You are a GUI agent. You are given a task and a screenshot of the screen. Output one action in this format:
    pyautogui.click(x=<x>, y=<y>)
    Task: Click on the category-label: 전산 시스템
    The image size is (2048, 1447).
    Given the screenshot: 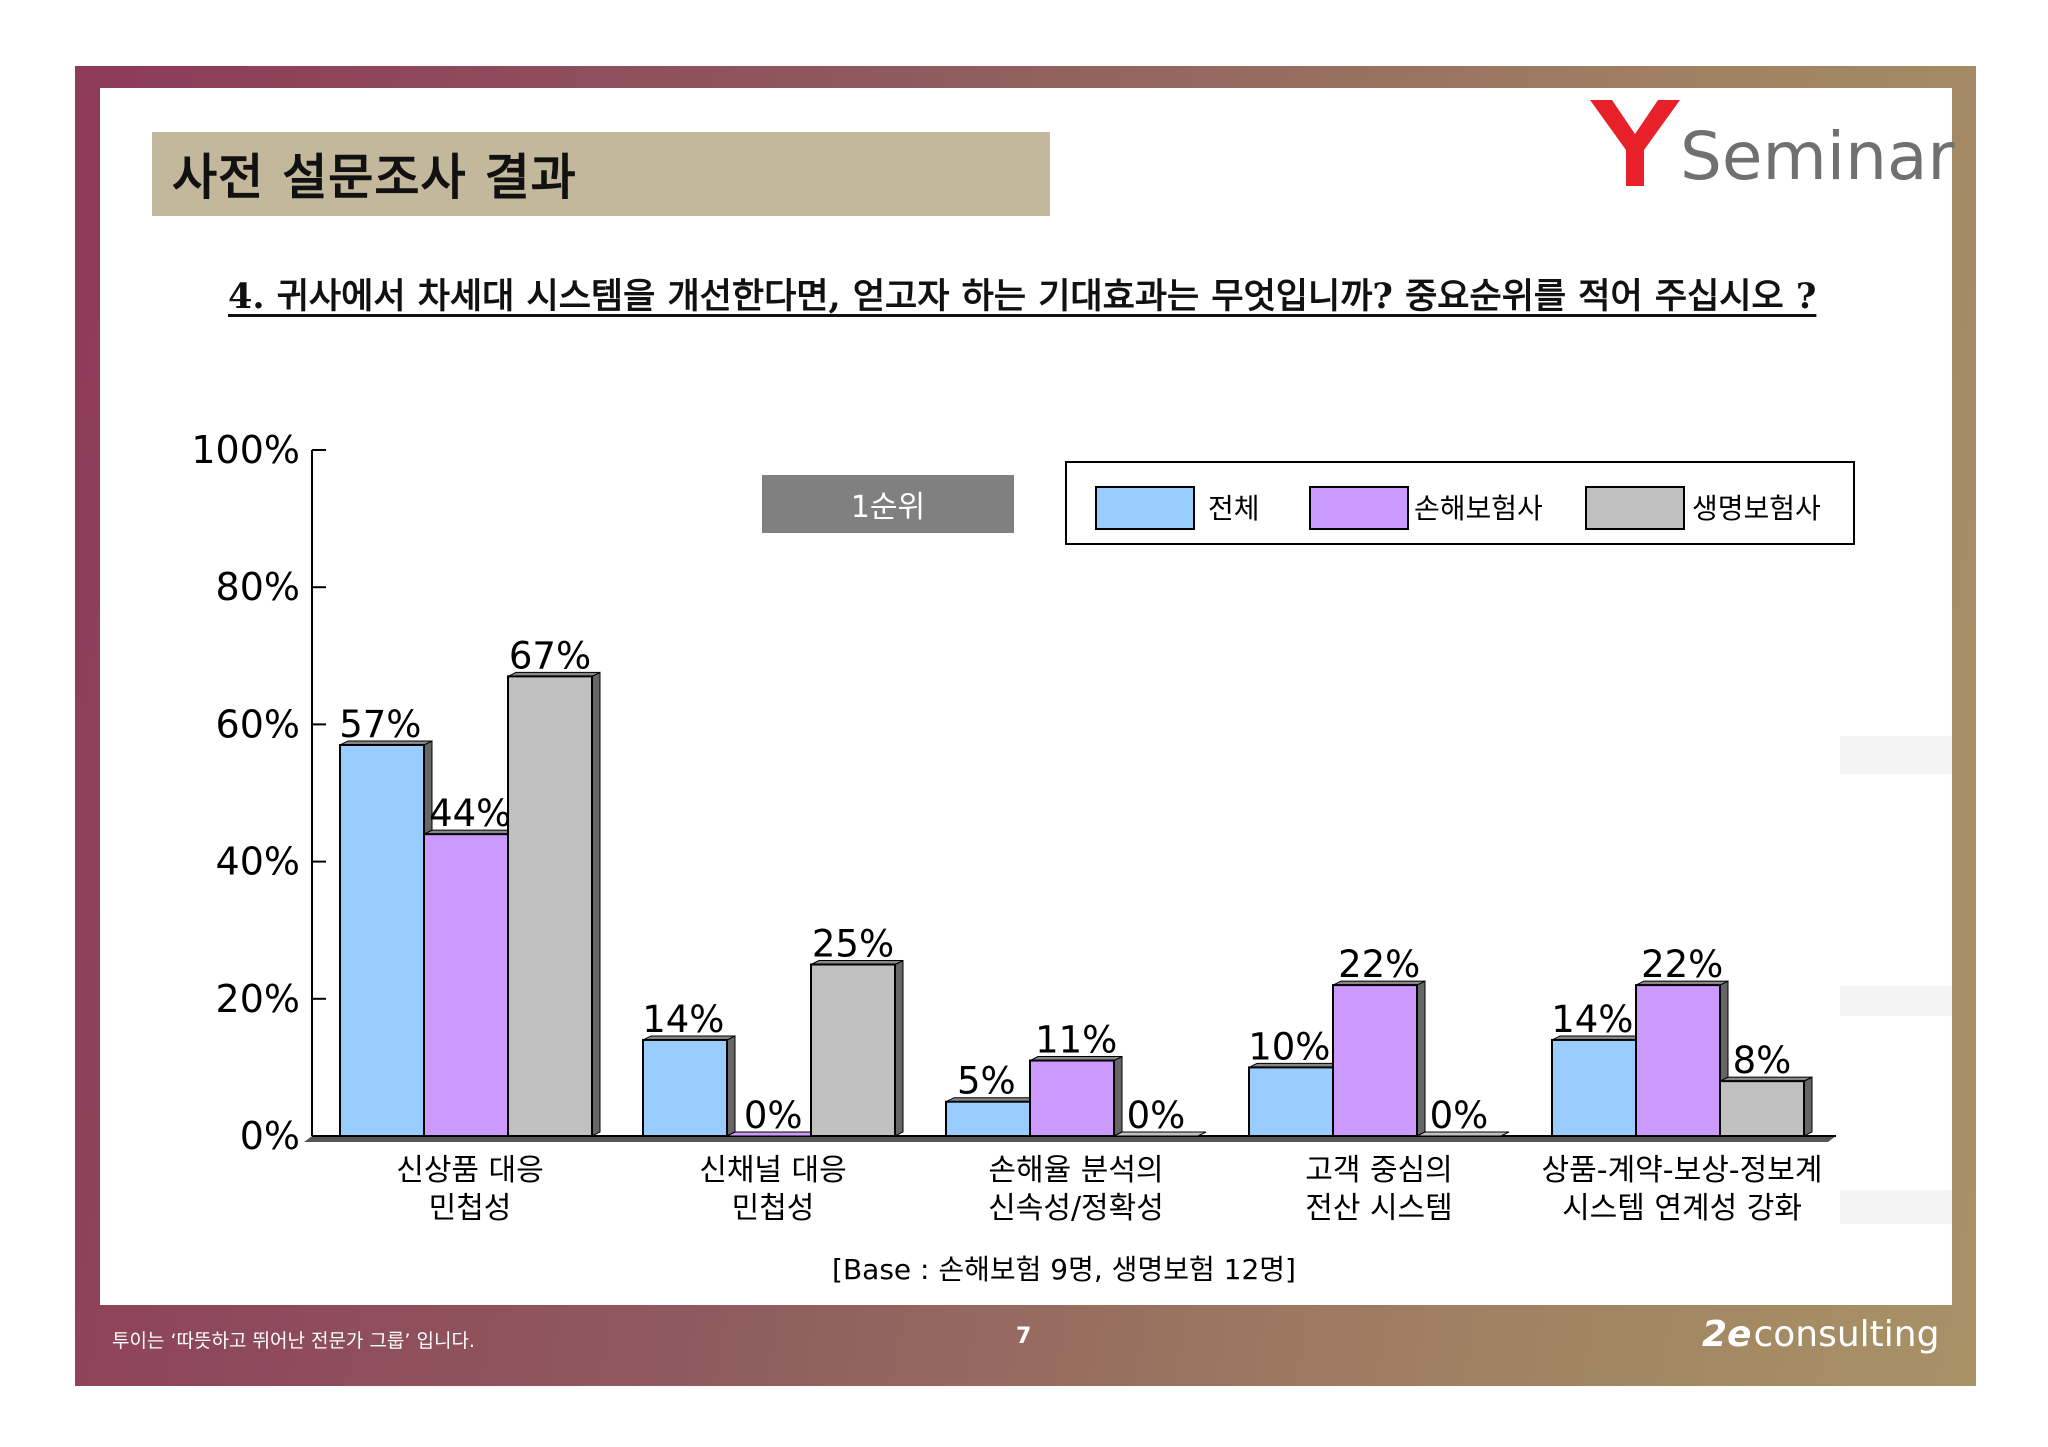 What is the action you would take?
    pyautogui.click(x=1379, y=1208)
    